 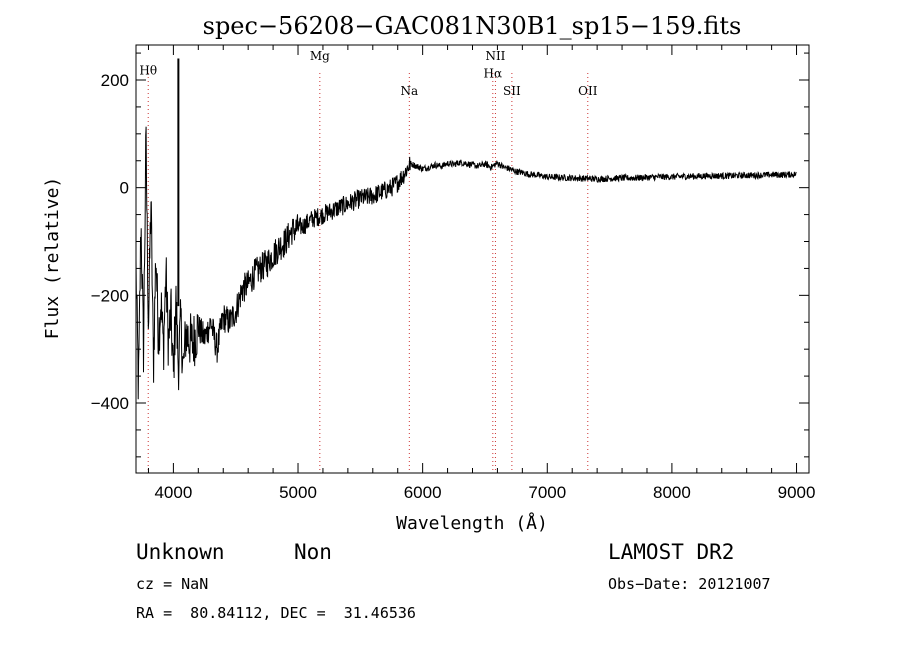 What do you see at coordinates (313, 552) in the screenshot?
I see `subclass-label: Non` at bounding box center [313, 552].